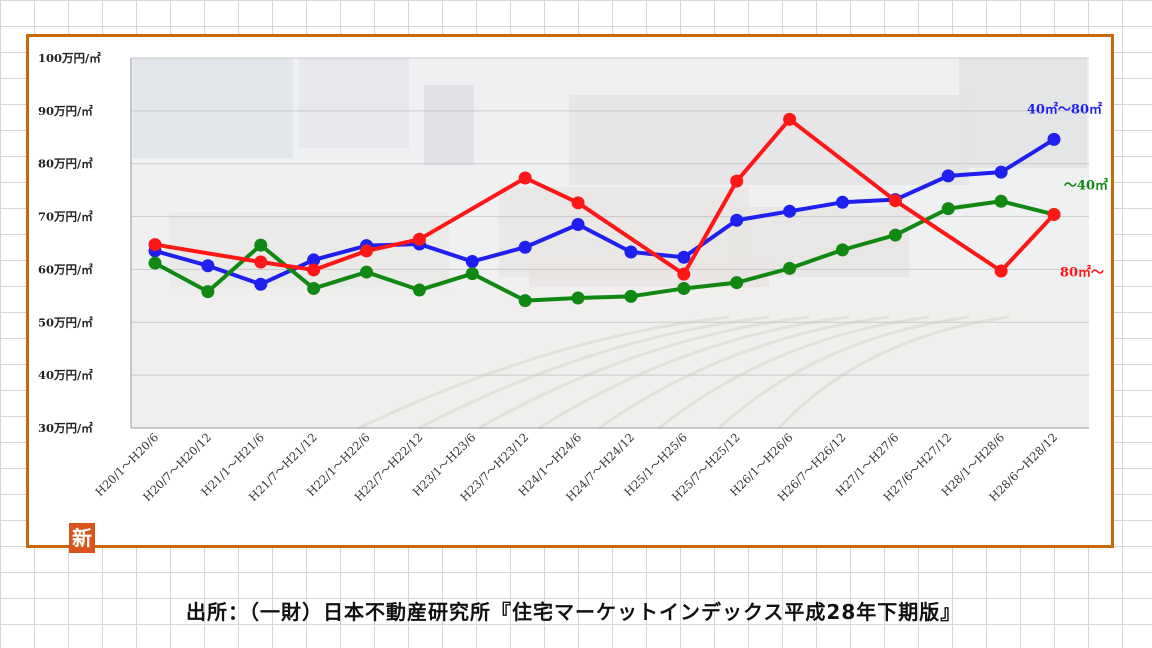 Image resolution: width=1152 pixels, height=648 pixels. I want to click on series-label: 40㎡～80㎡, so click(1064, 109).